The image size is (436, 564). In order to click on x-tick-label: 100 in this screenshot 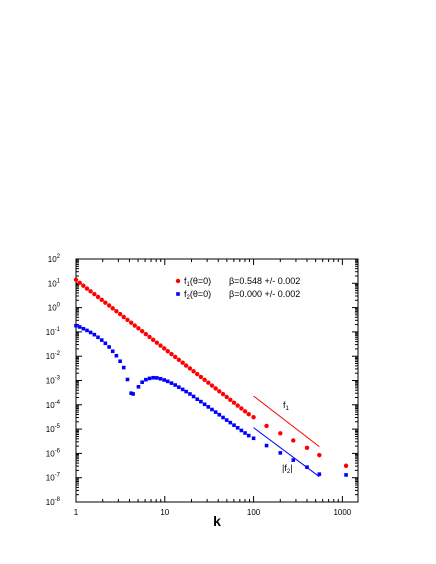, I will do `click(254, 512)`.